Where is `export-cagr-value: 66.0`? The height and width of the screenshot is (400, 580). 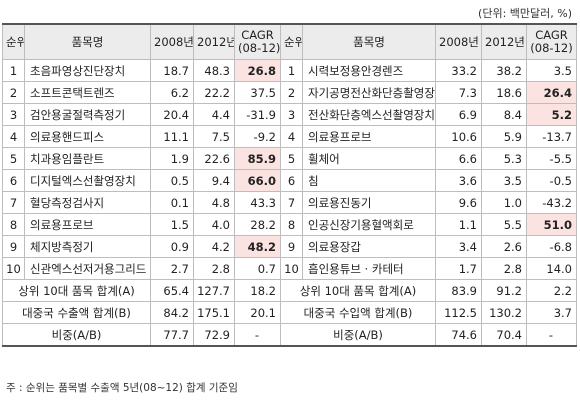 export-cagr-value: 66.0 is located at coordinates (257, 180).